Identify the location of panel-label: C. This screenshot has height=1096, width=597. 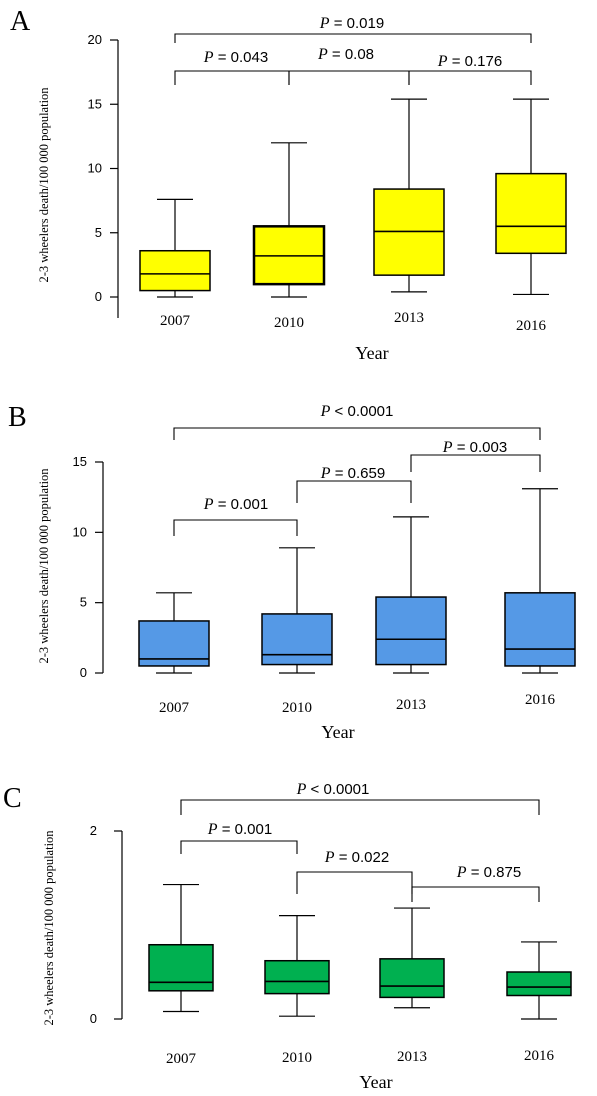
(12, 798).